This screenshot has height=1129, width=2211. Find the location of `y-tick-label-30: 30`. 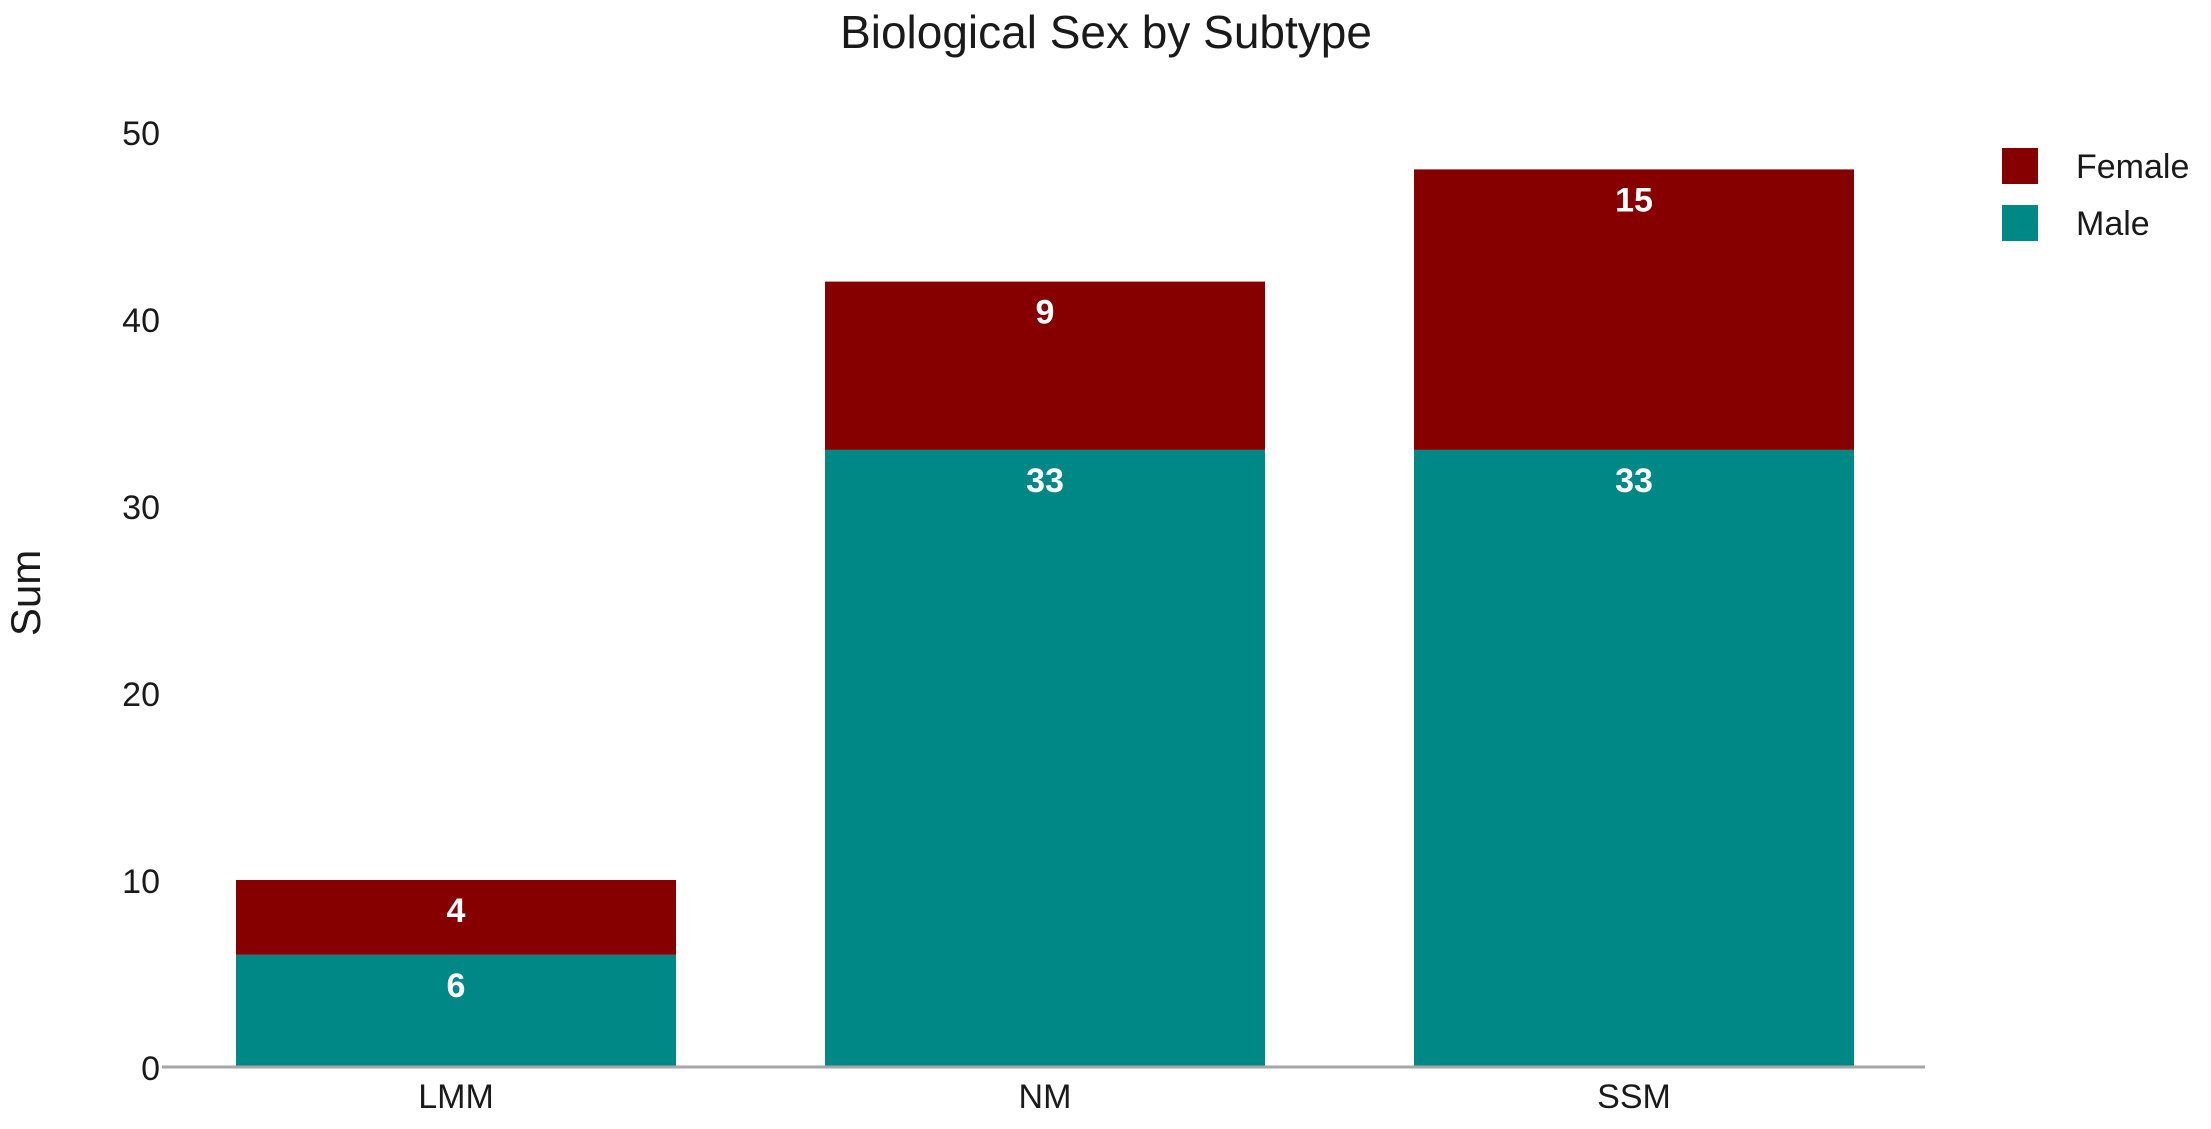

y-tick-label-30: 30 is located at coordinates (141, 508).